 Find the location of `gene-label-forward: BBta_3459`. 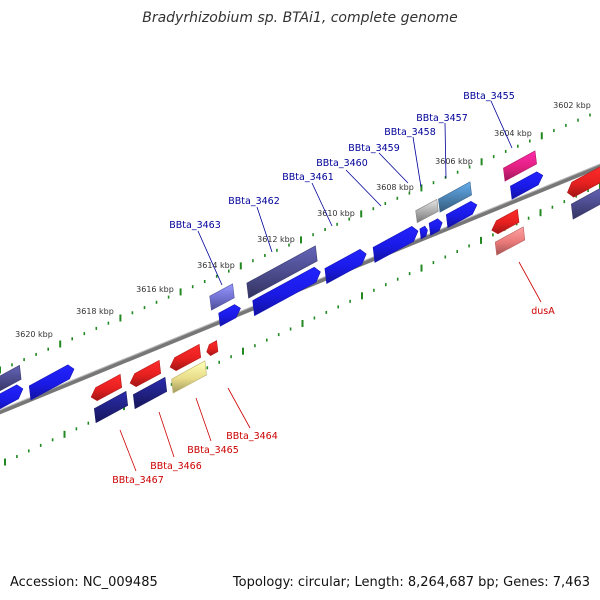

gene-label-forward: BBta_3459 is located at coordinates (374, 148).